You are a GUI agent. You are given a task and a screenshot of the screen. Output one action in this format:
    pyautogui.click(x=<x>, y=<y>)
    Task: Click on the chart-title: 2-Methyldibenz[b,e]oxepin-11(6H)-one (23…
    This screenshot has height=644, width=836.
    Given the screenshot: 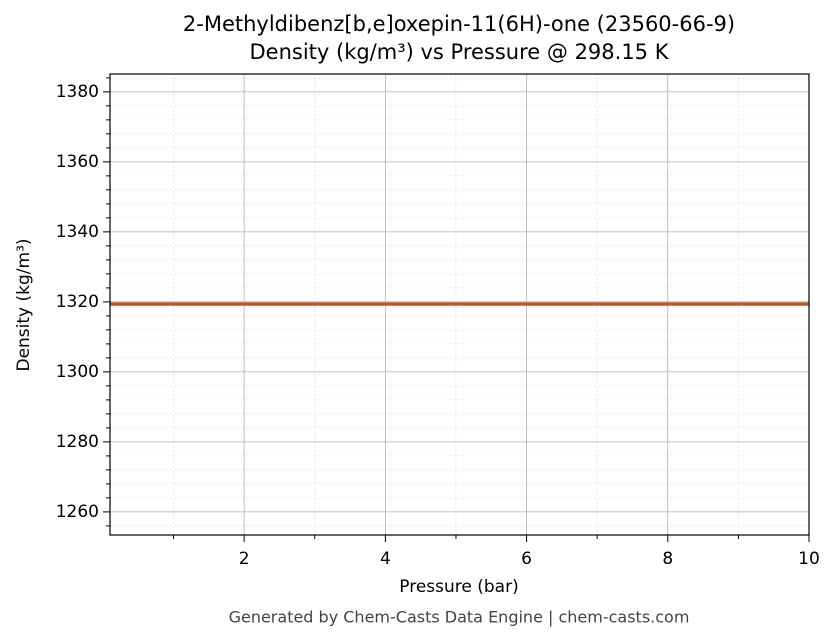 What is the action you would take?
    pyautogui.click(x=459, y=24)
    